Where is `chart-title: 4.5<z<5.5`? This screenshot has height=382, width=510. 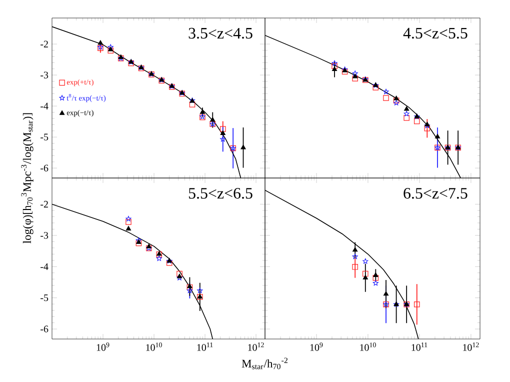
chart-title: 4.5<z<5.5 is located at coordinates (435, 33).